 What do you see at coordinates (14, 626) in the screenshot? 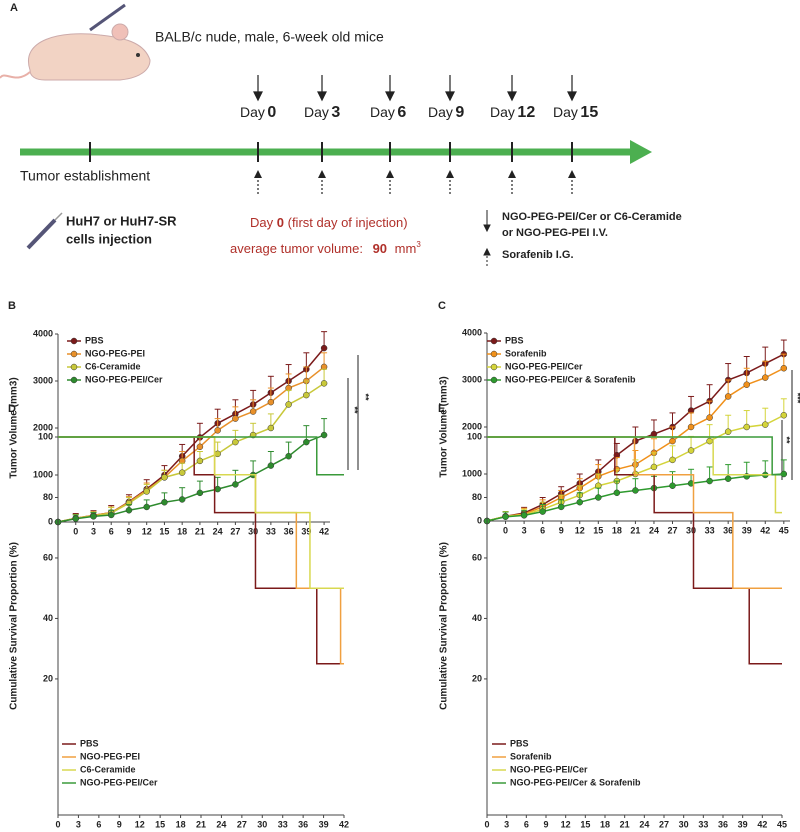
I see `y-axis-title: Cumulative Survival Proportion (%)` at bounding box center [14, 626].